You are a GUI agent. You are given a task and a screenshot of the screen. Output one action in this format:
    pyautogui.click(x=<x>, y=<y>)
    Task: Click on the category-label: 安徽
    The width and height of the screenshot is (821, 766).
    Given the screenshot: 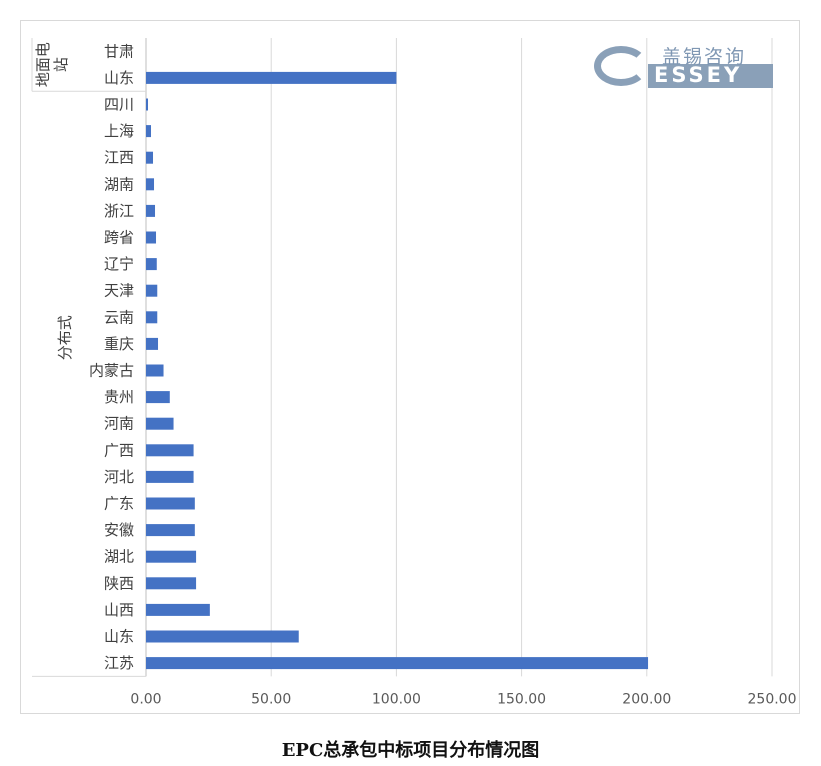 What is the action you would take?
    pyautogui.click(x=119, y=530)
    